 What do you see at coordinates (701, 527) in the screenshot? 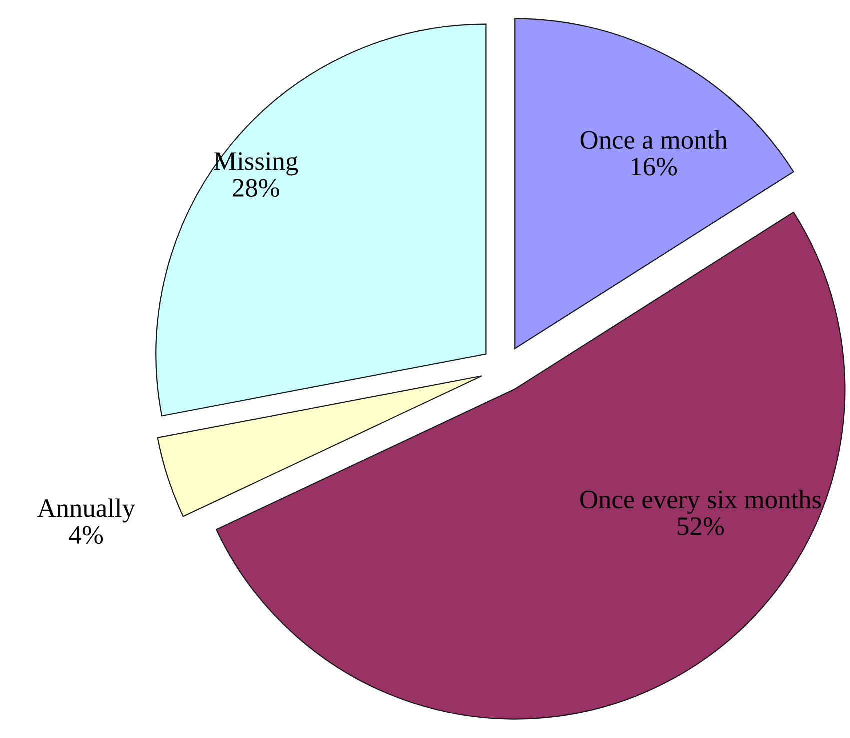
I see `data-label: 52%` at bounding box center [701, 527].